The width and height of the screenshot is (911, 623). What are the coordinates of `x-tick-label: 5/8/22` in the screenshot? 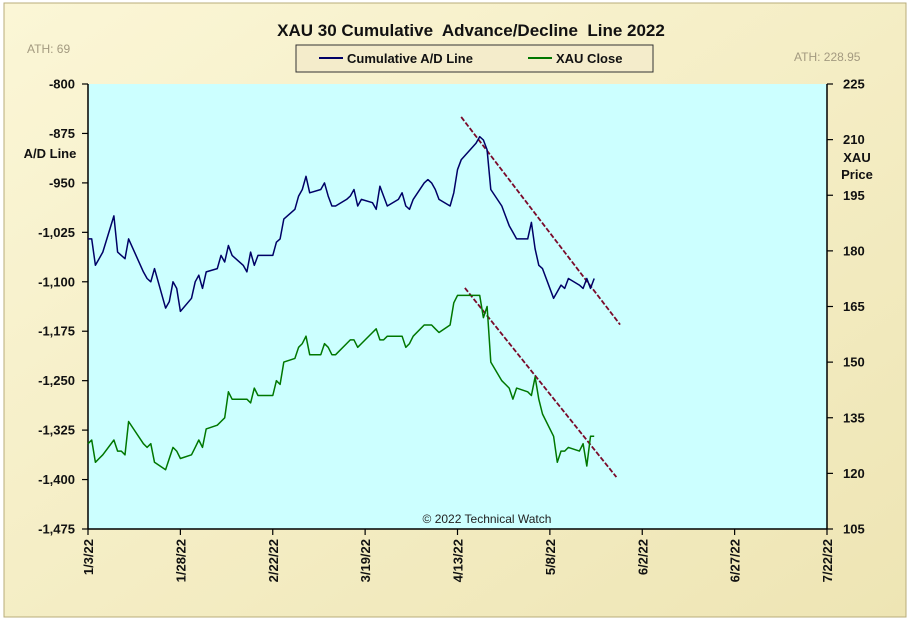 It's located at (550, 557).